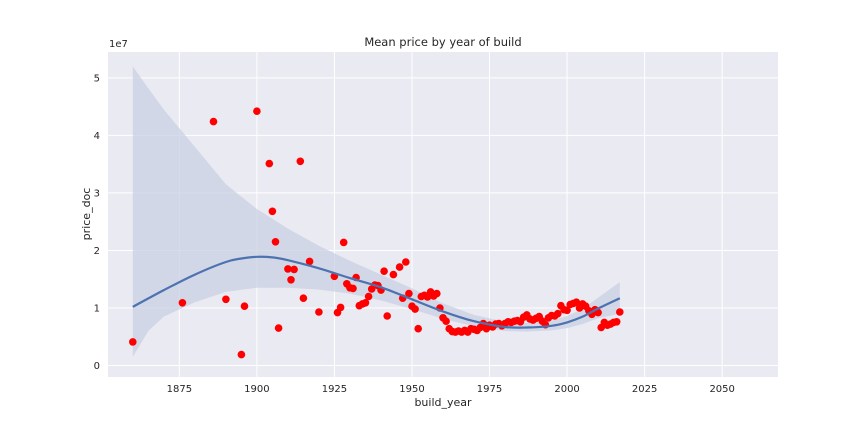 This screenshot has width=864, height=432. What do you see at coordinates (97, 193) in the screenshot?
I see `y-tick-label: 3` at bounding box center [97, 193].